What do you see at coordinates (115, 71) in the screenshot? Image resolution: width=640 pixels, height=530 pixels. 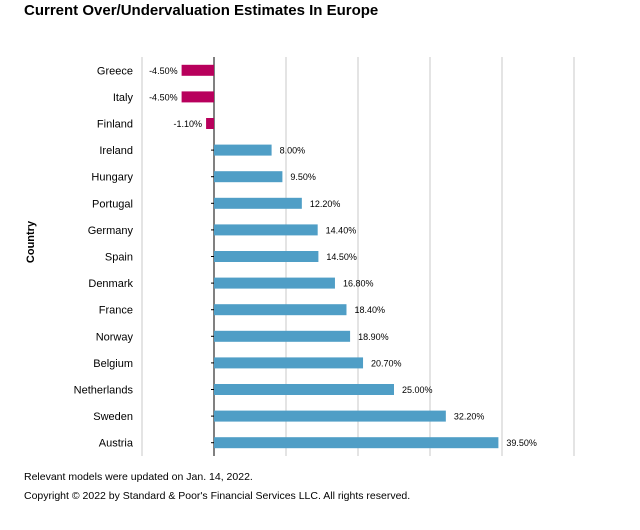 I see `category-label: Greece` at bounding box center [115, 71].